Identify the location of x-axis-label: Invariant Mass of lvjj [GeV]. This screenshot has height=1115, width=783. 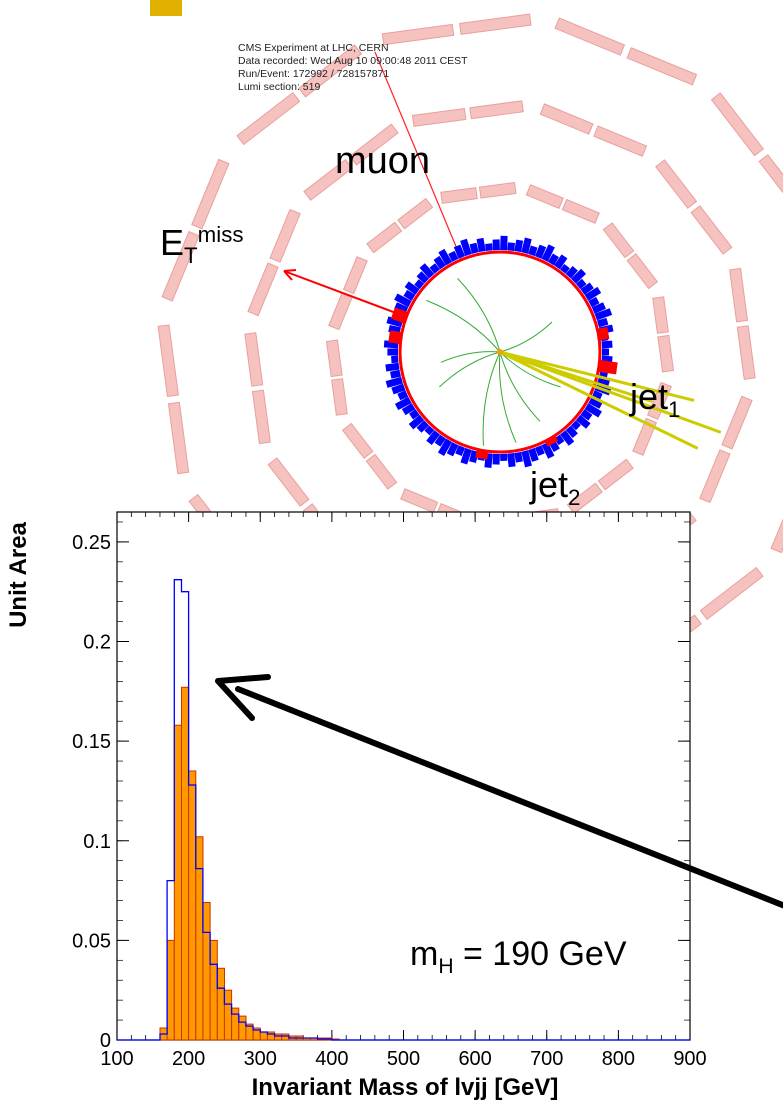
(405, 1087).